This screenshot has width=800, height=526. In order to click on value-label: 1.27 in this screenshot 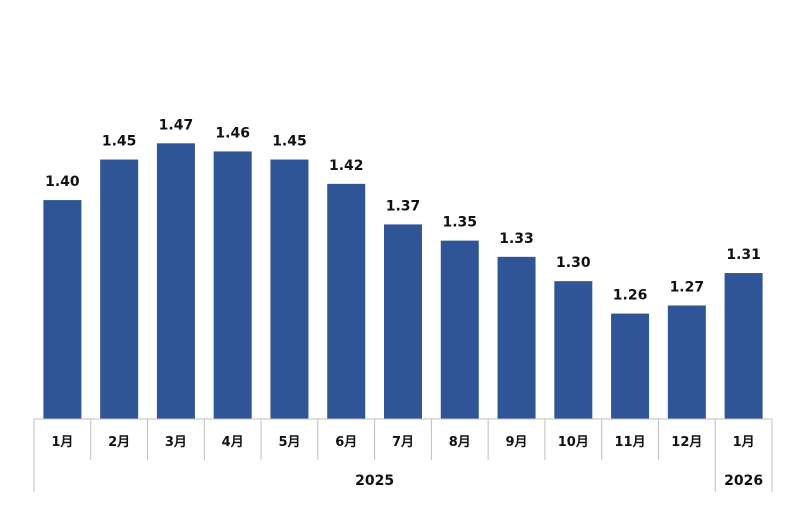, I will do `click(687, 287)`.